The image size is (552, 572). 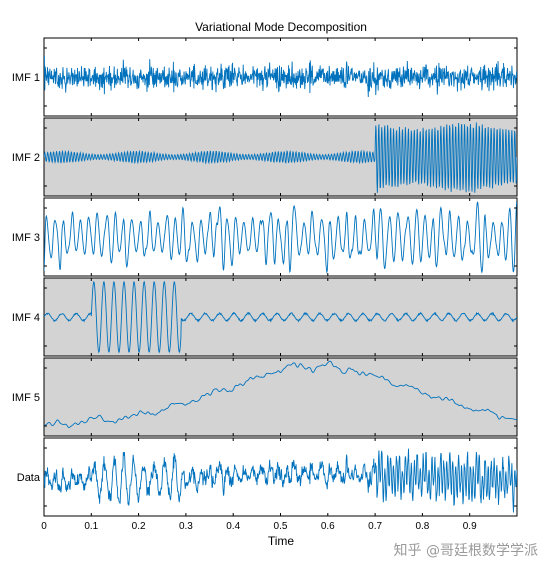 What do you see at coordinates (29, 478) in the screenshot?
I see `panel-label: Data` at bounding box center [29, 478].